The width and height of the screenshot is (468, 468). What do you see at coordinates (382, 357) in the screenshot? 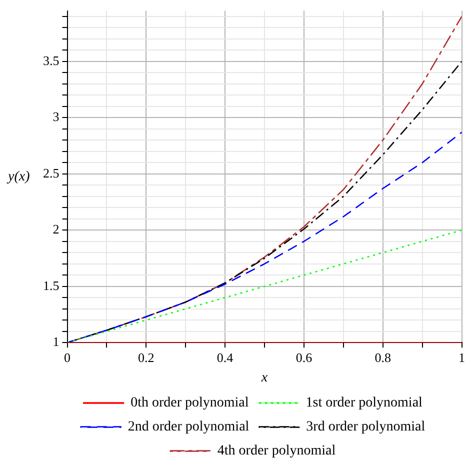
I see `x-tick-label: 0.8` at bounding box center [382, 357].